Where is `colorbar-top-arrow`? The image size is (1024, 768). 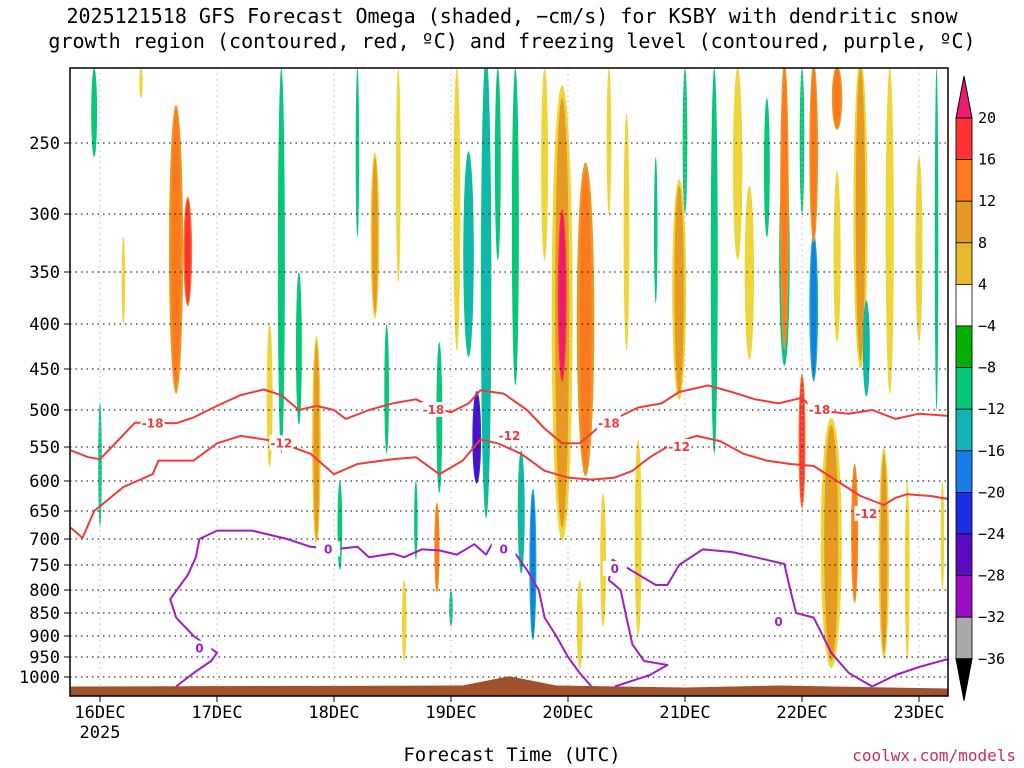
colorbar-top-arrow is located at coordinates (964, 97).